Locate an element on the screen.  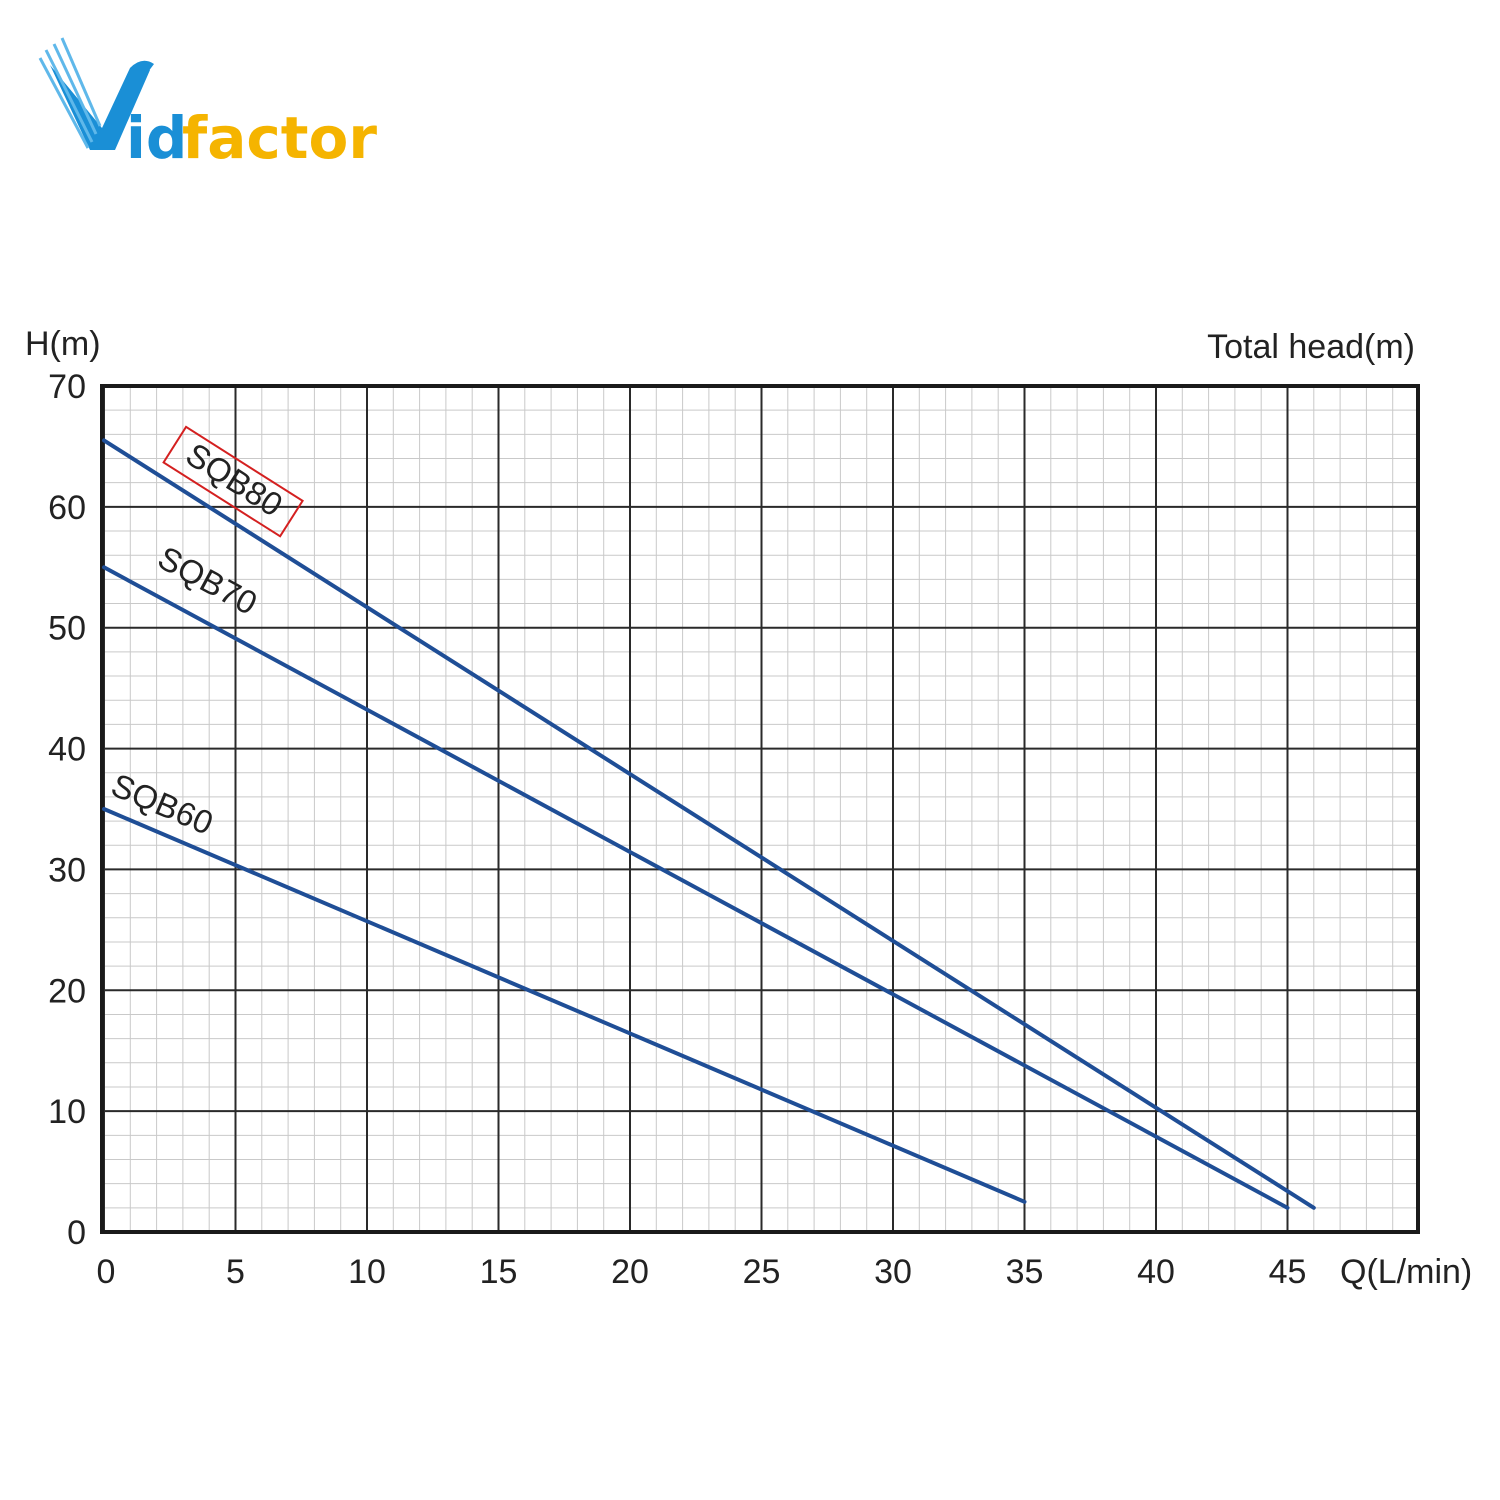
y-tick-label: 30 is located at coordinates (67, 870).